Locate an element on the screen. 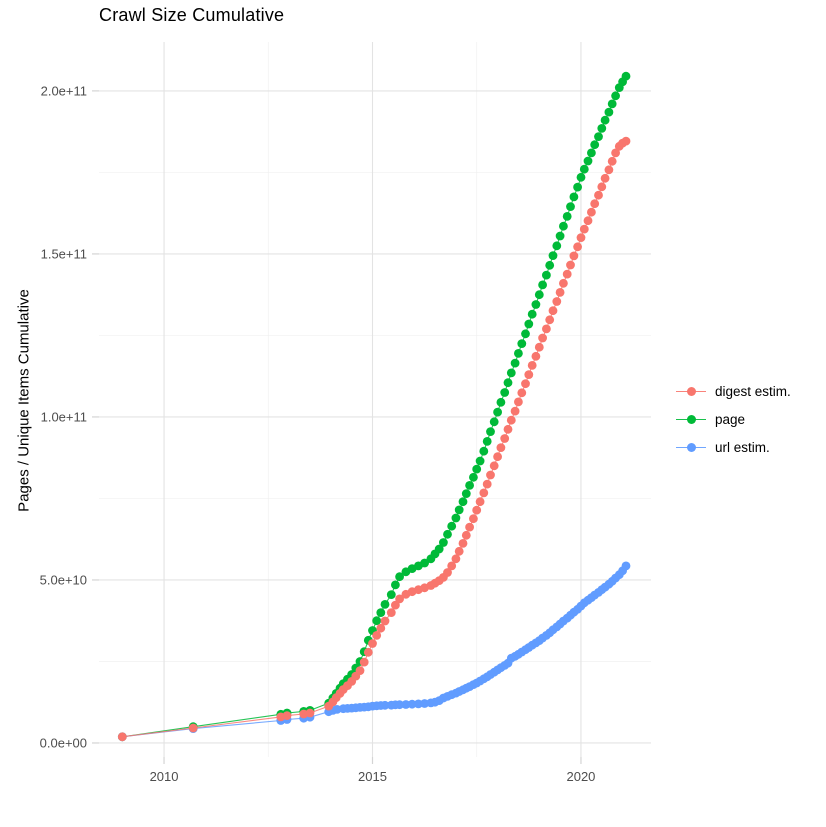  legend-item-page: page is located at coordinates (733, 419).